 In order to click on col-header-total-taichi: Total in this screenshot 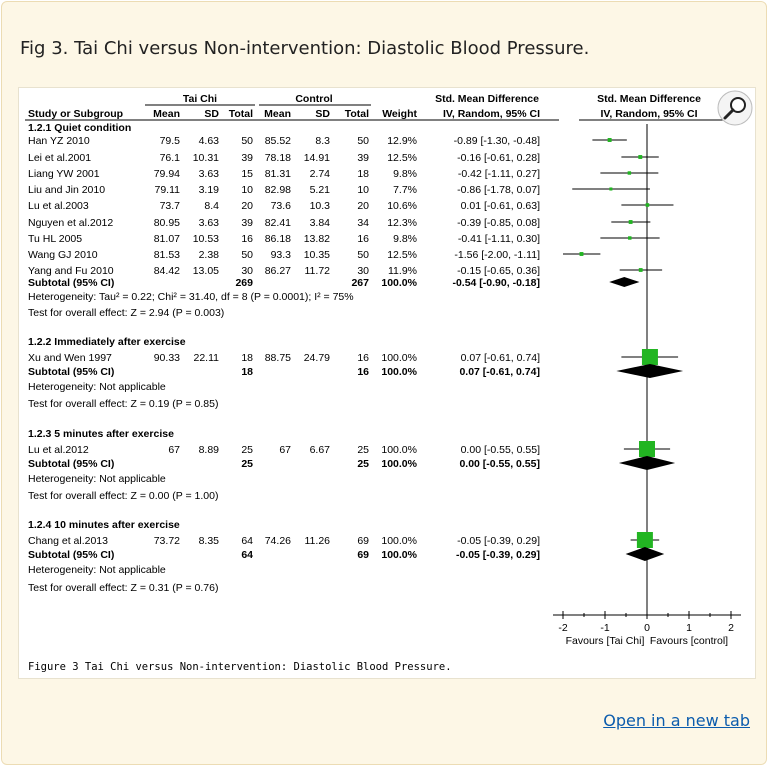, I will do `click(241, 114)`.